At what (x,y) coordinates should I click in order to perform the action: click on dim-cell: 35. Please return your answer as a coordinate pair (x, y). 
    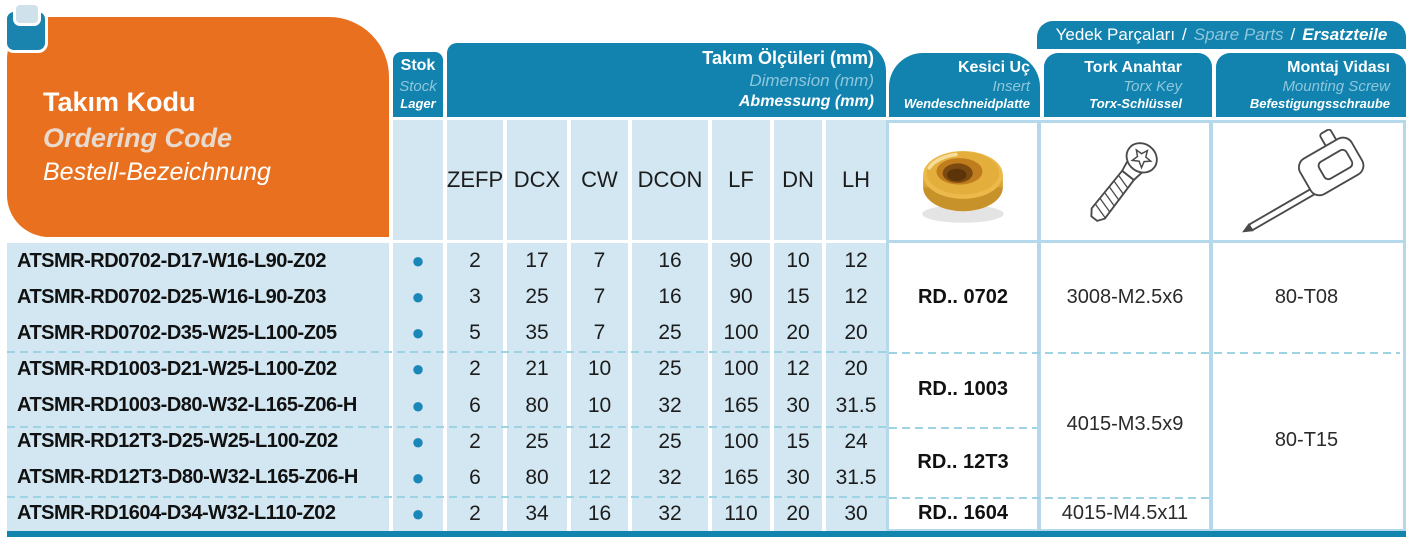
    Looking at the image, I should click on (537, 333).